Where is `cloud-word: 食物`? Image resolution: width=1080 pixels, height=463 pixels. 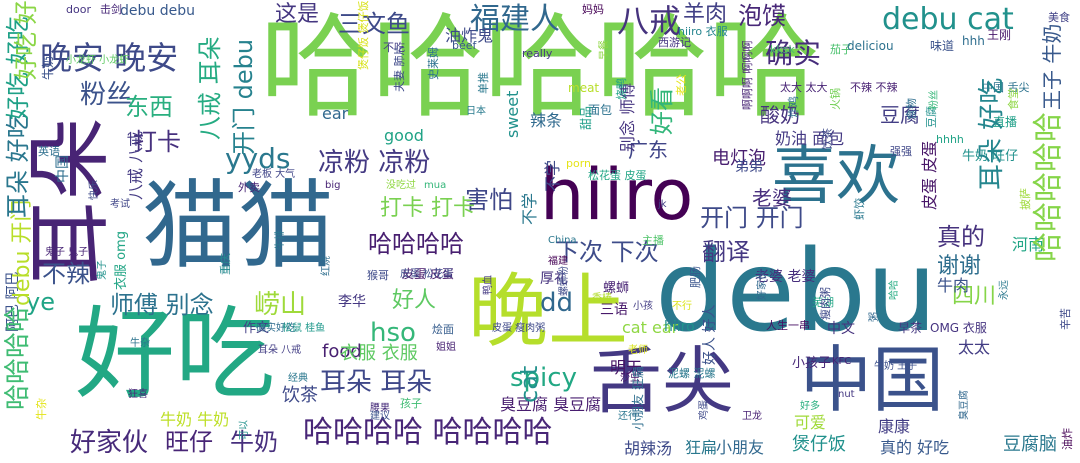 cloud-word: 食物 is located at coordinates (911, 109).